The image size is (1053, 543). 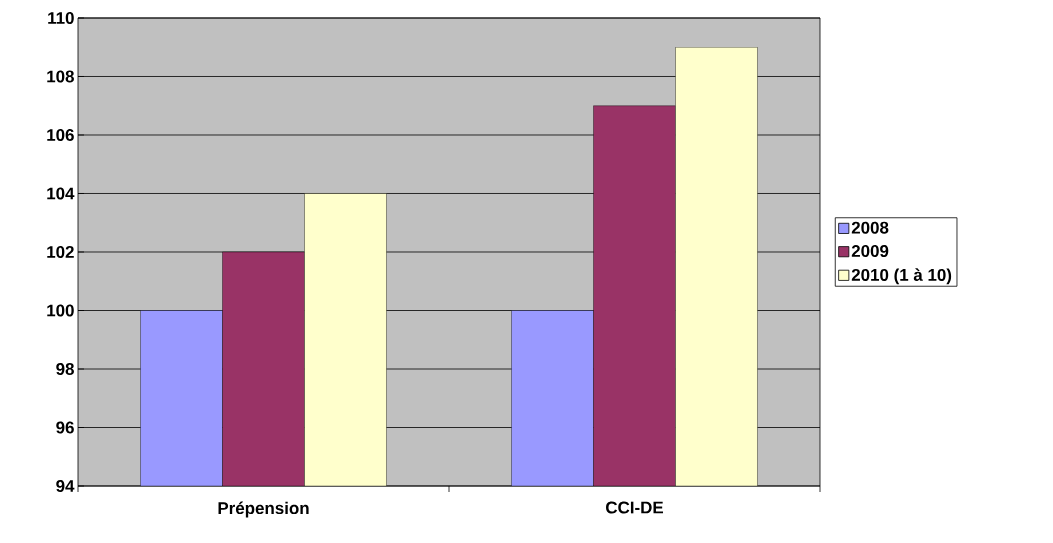 I want to click on x-tick-label: CCI-DE, so click(x=635, y=507).